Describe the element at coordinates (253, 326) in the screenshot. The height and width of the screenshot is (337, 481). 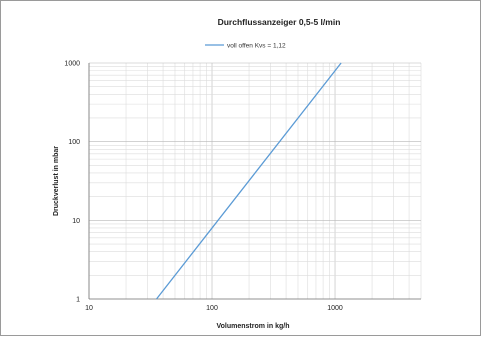
I see `x-axis-title: Volumenstrom in kg/h` at that location.